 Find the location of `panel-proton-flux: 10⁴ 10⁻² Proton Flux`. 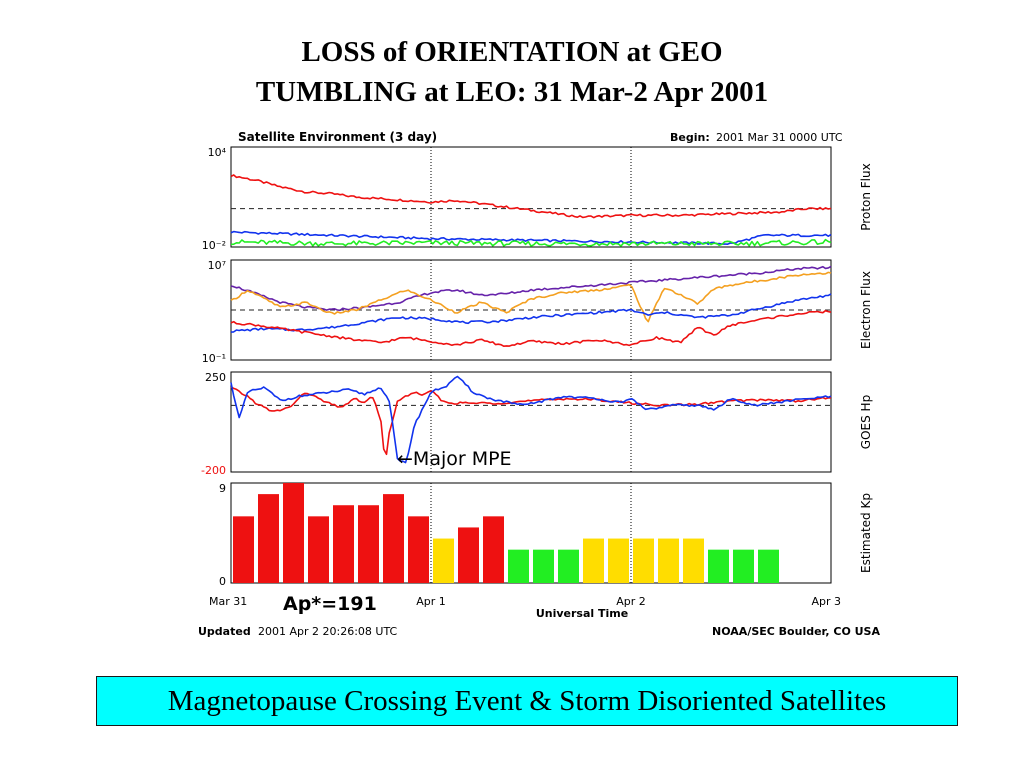

panel-proton-flux: 10⁴ 10⁻² Proton Flux is located at coordinates (537, 199).